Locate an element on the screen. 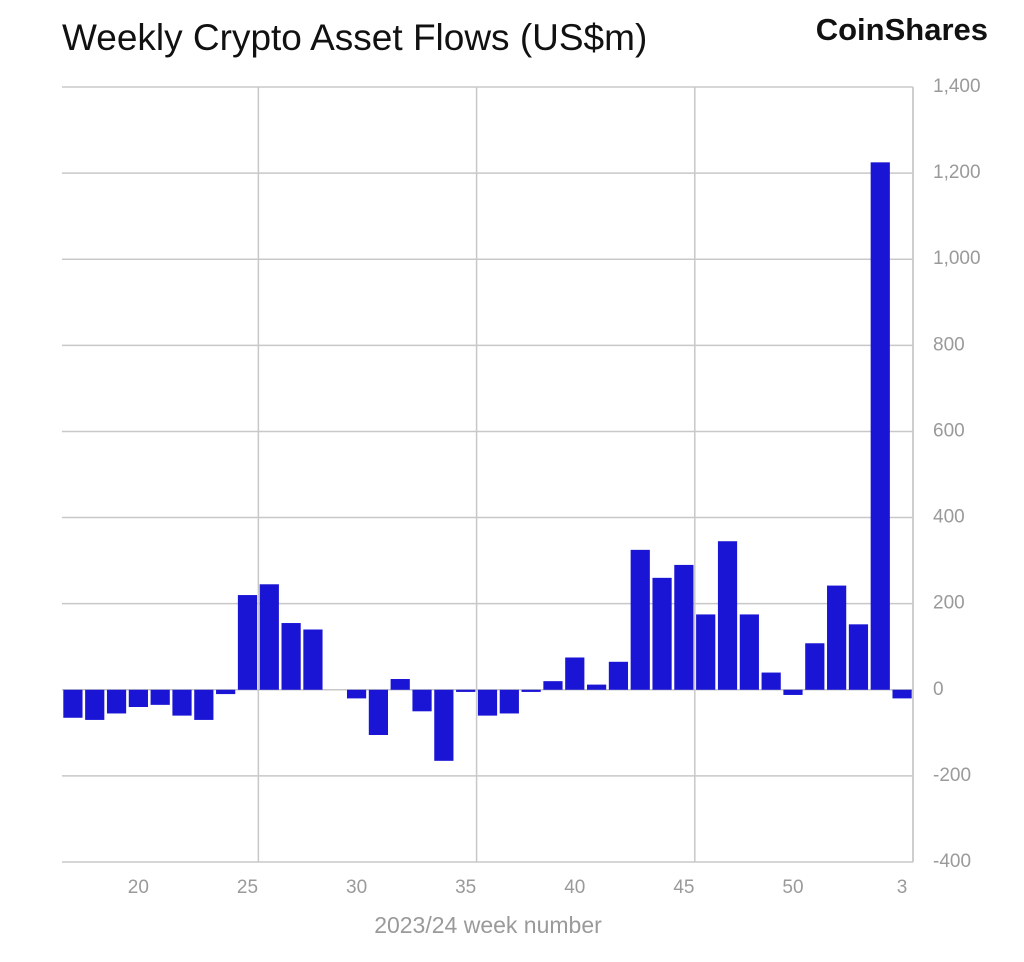  y-tick-label: 200 is located at coordinates (949, 603).